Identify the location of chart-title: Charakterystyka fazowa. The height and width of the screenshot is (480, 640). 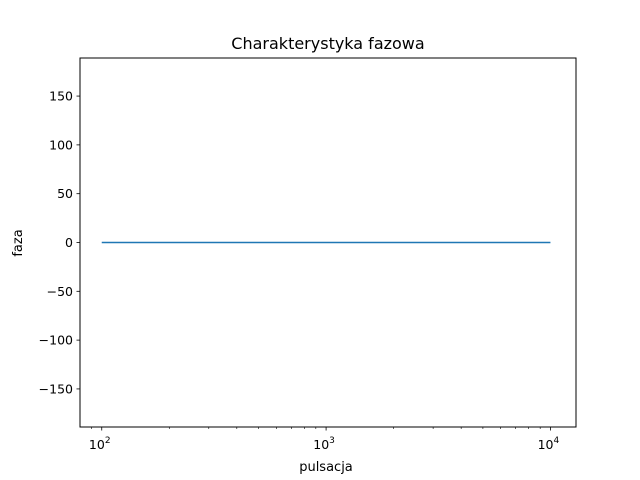
(327, 43).